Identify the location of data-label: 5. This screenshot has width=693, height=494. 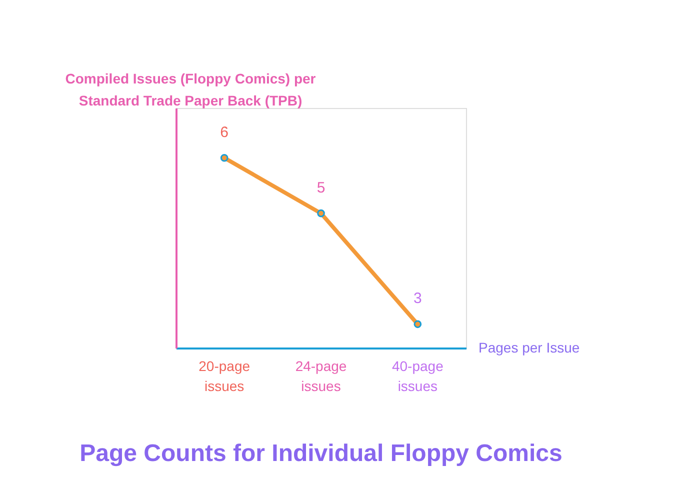
(321, 187).